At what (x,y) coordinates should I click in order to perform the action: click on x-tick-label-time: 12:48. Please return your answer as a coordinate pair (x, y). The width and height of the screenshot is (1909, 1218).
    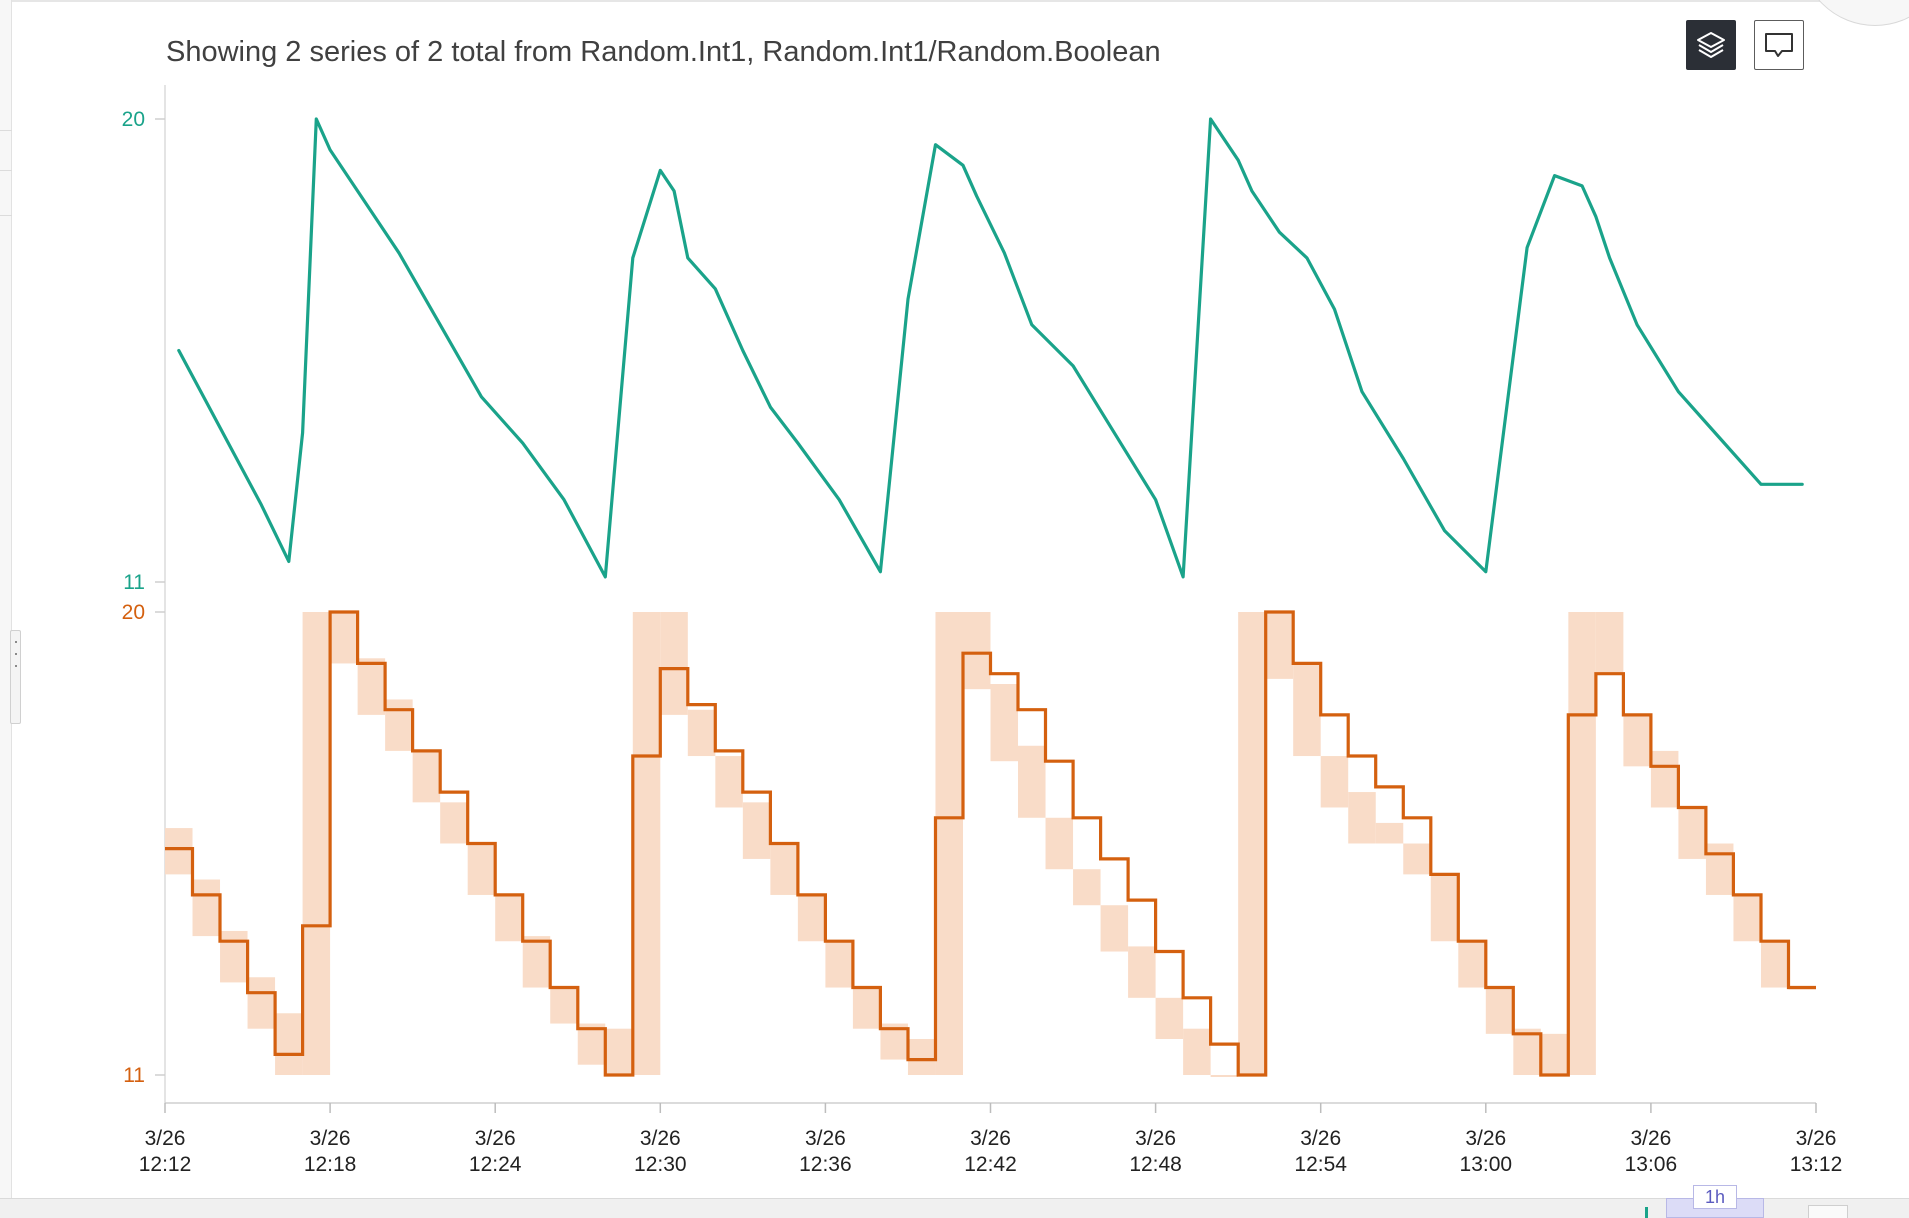
    Looking at the image, I should click on (1155, 1164).